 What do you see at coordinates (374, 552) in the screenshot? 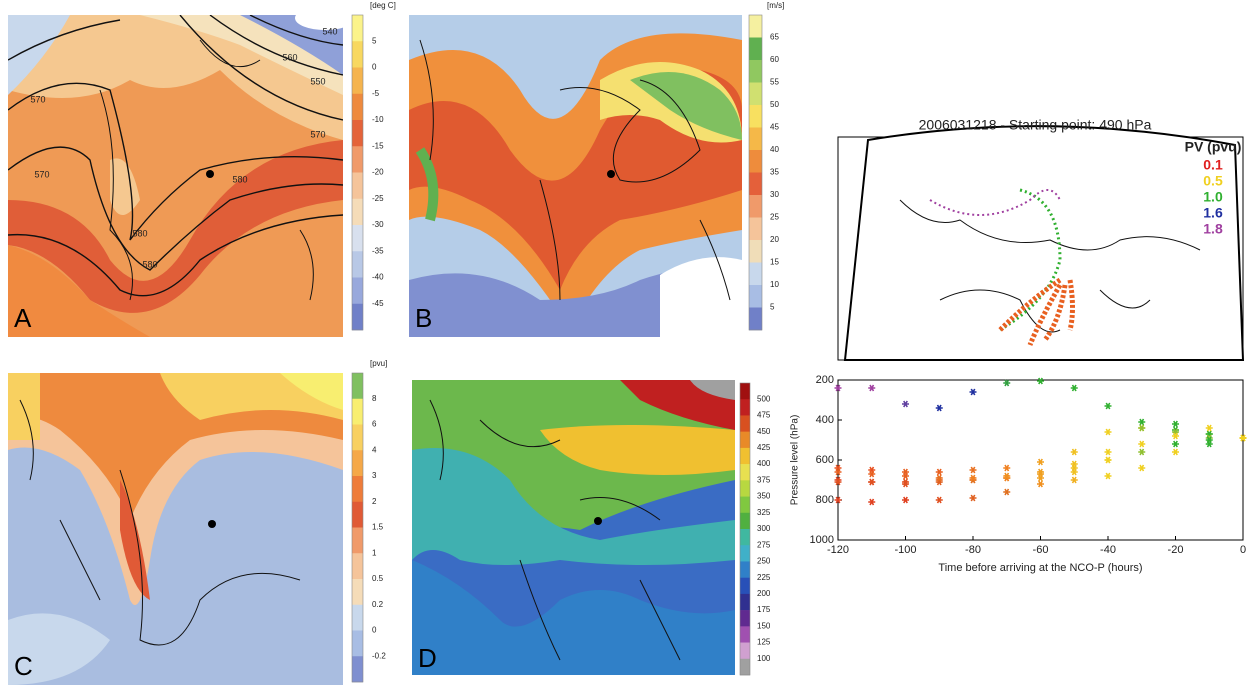
I see `colorbar-label: 1` at bounding box center [374, 552].